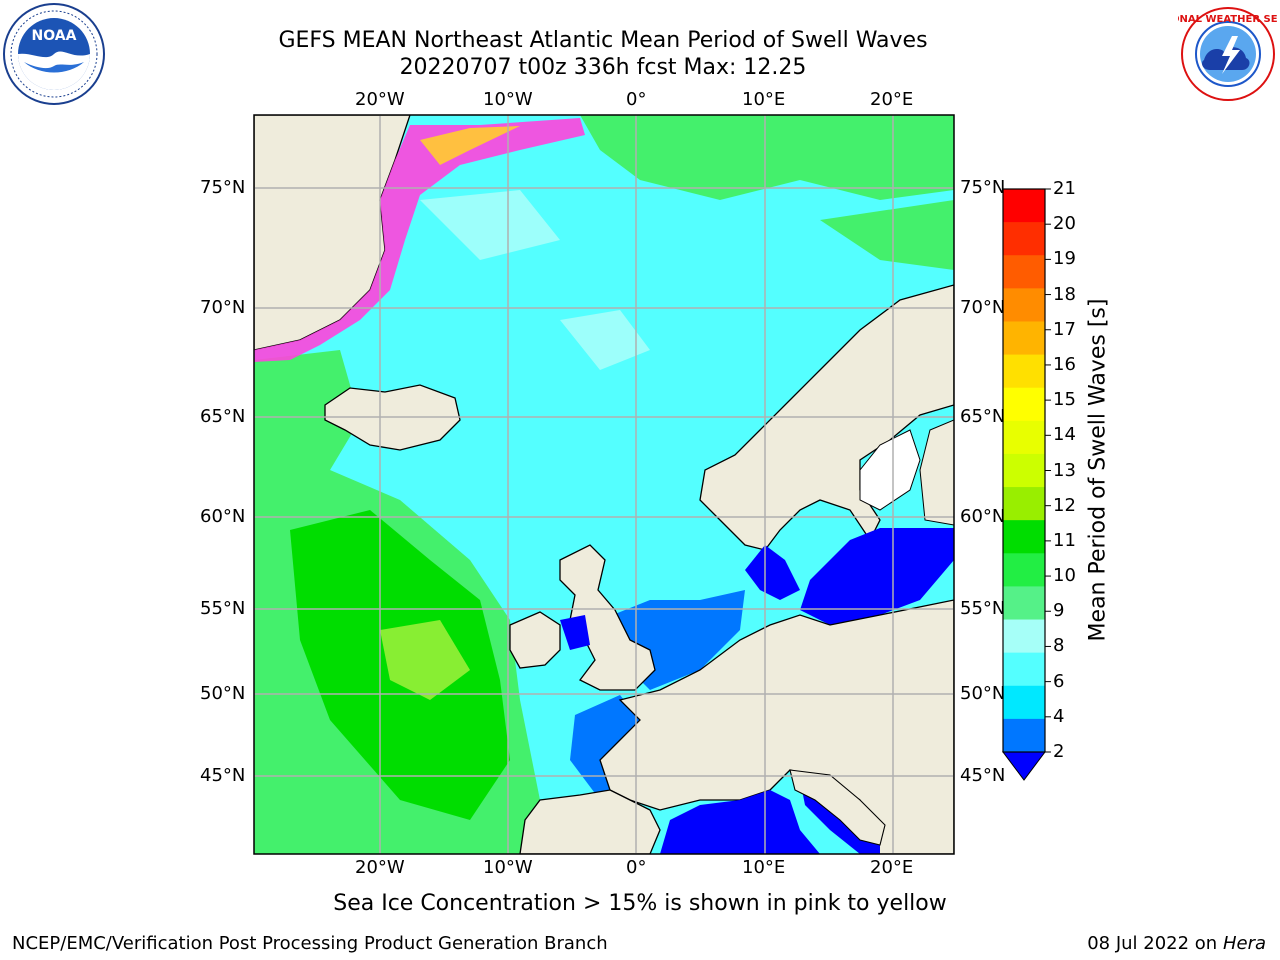 This screenshot has height=960, width=1280. What do you see at coordinates (1228, 54) in the screenshot?
I see `nws-logo: NATIONAL WEATHER SERVICE` at bounding box center [1228, 54].